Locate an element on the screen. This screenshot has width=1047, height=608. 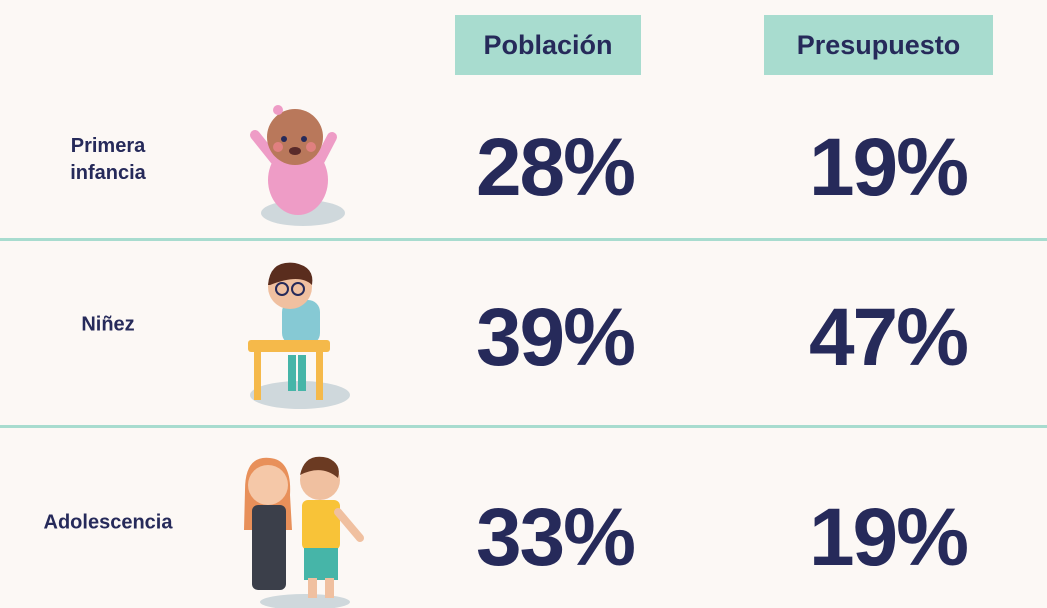
column-header: Presupuesto is located at coordinates (878, 45).